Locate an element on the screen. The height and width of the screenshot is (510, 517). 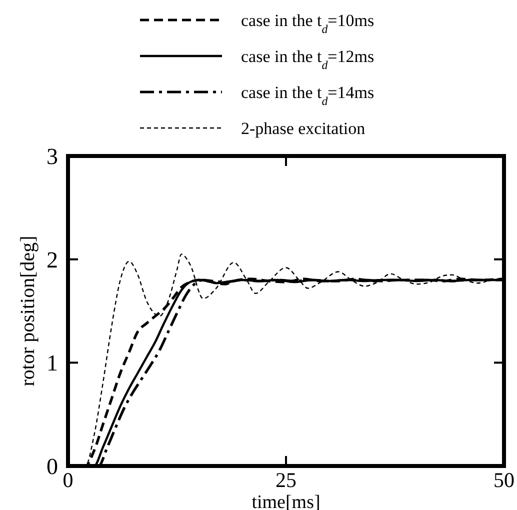
x-tick-label: 25 is located at coordinates (286, 480).